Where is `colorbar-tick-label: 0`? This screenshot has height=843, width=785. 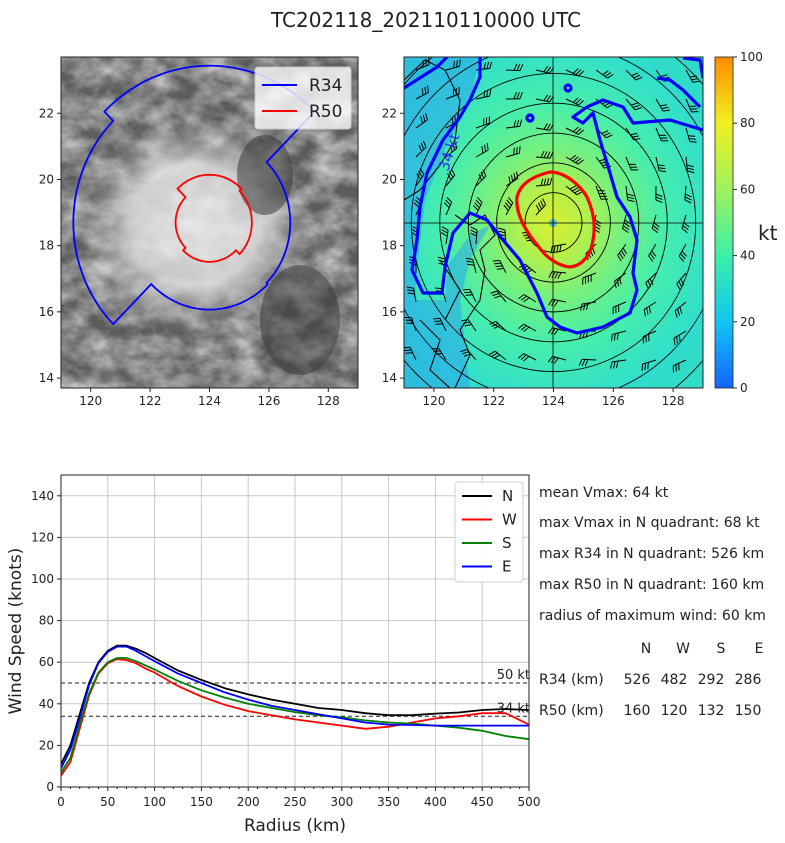
colorbar-tick-label: 0 is located at coordinates (744, 388).